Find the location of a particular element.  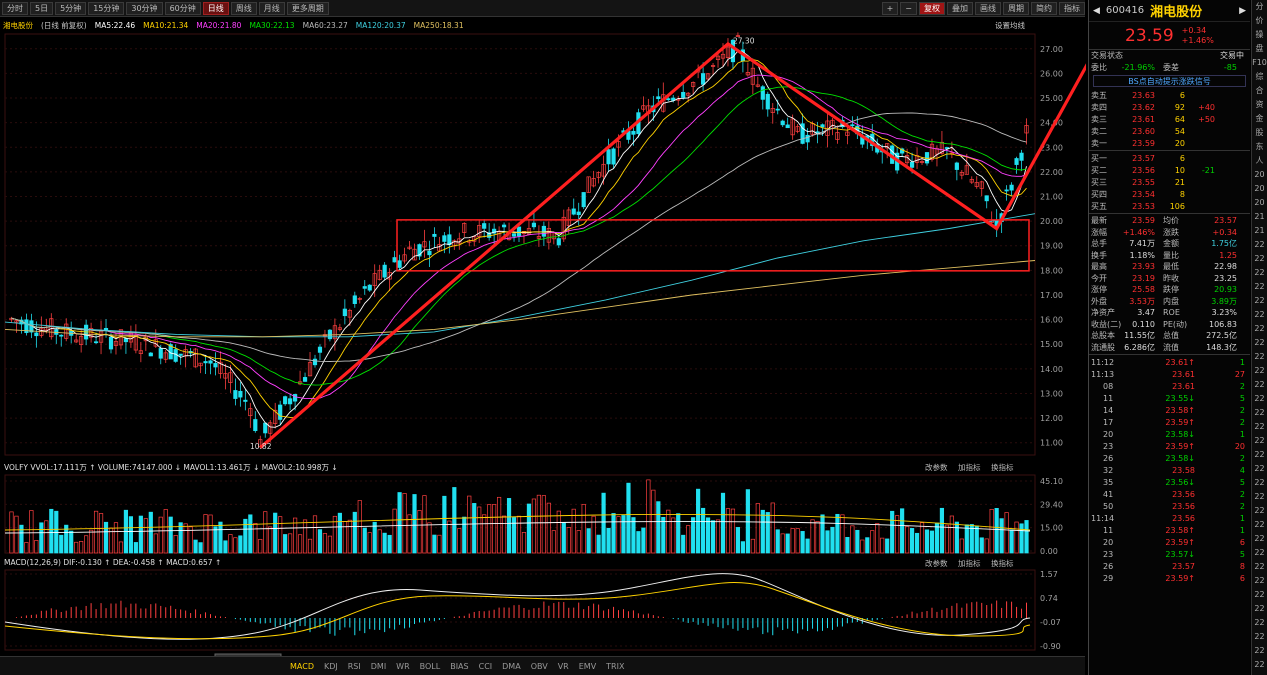

strip-item-9: 股 is located at coordinates (1259, 132).